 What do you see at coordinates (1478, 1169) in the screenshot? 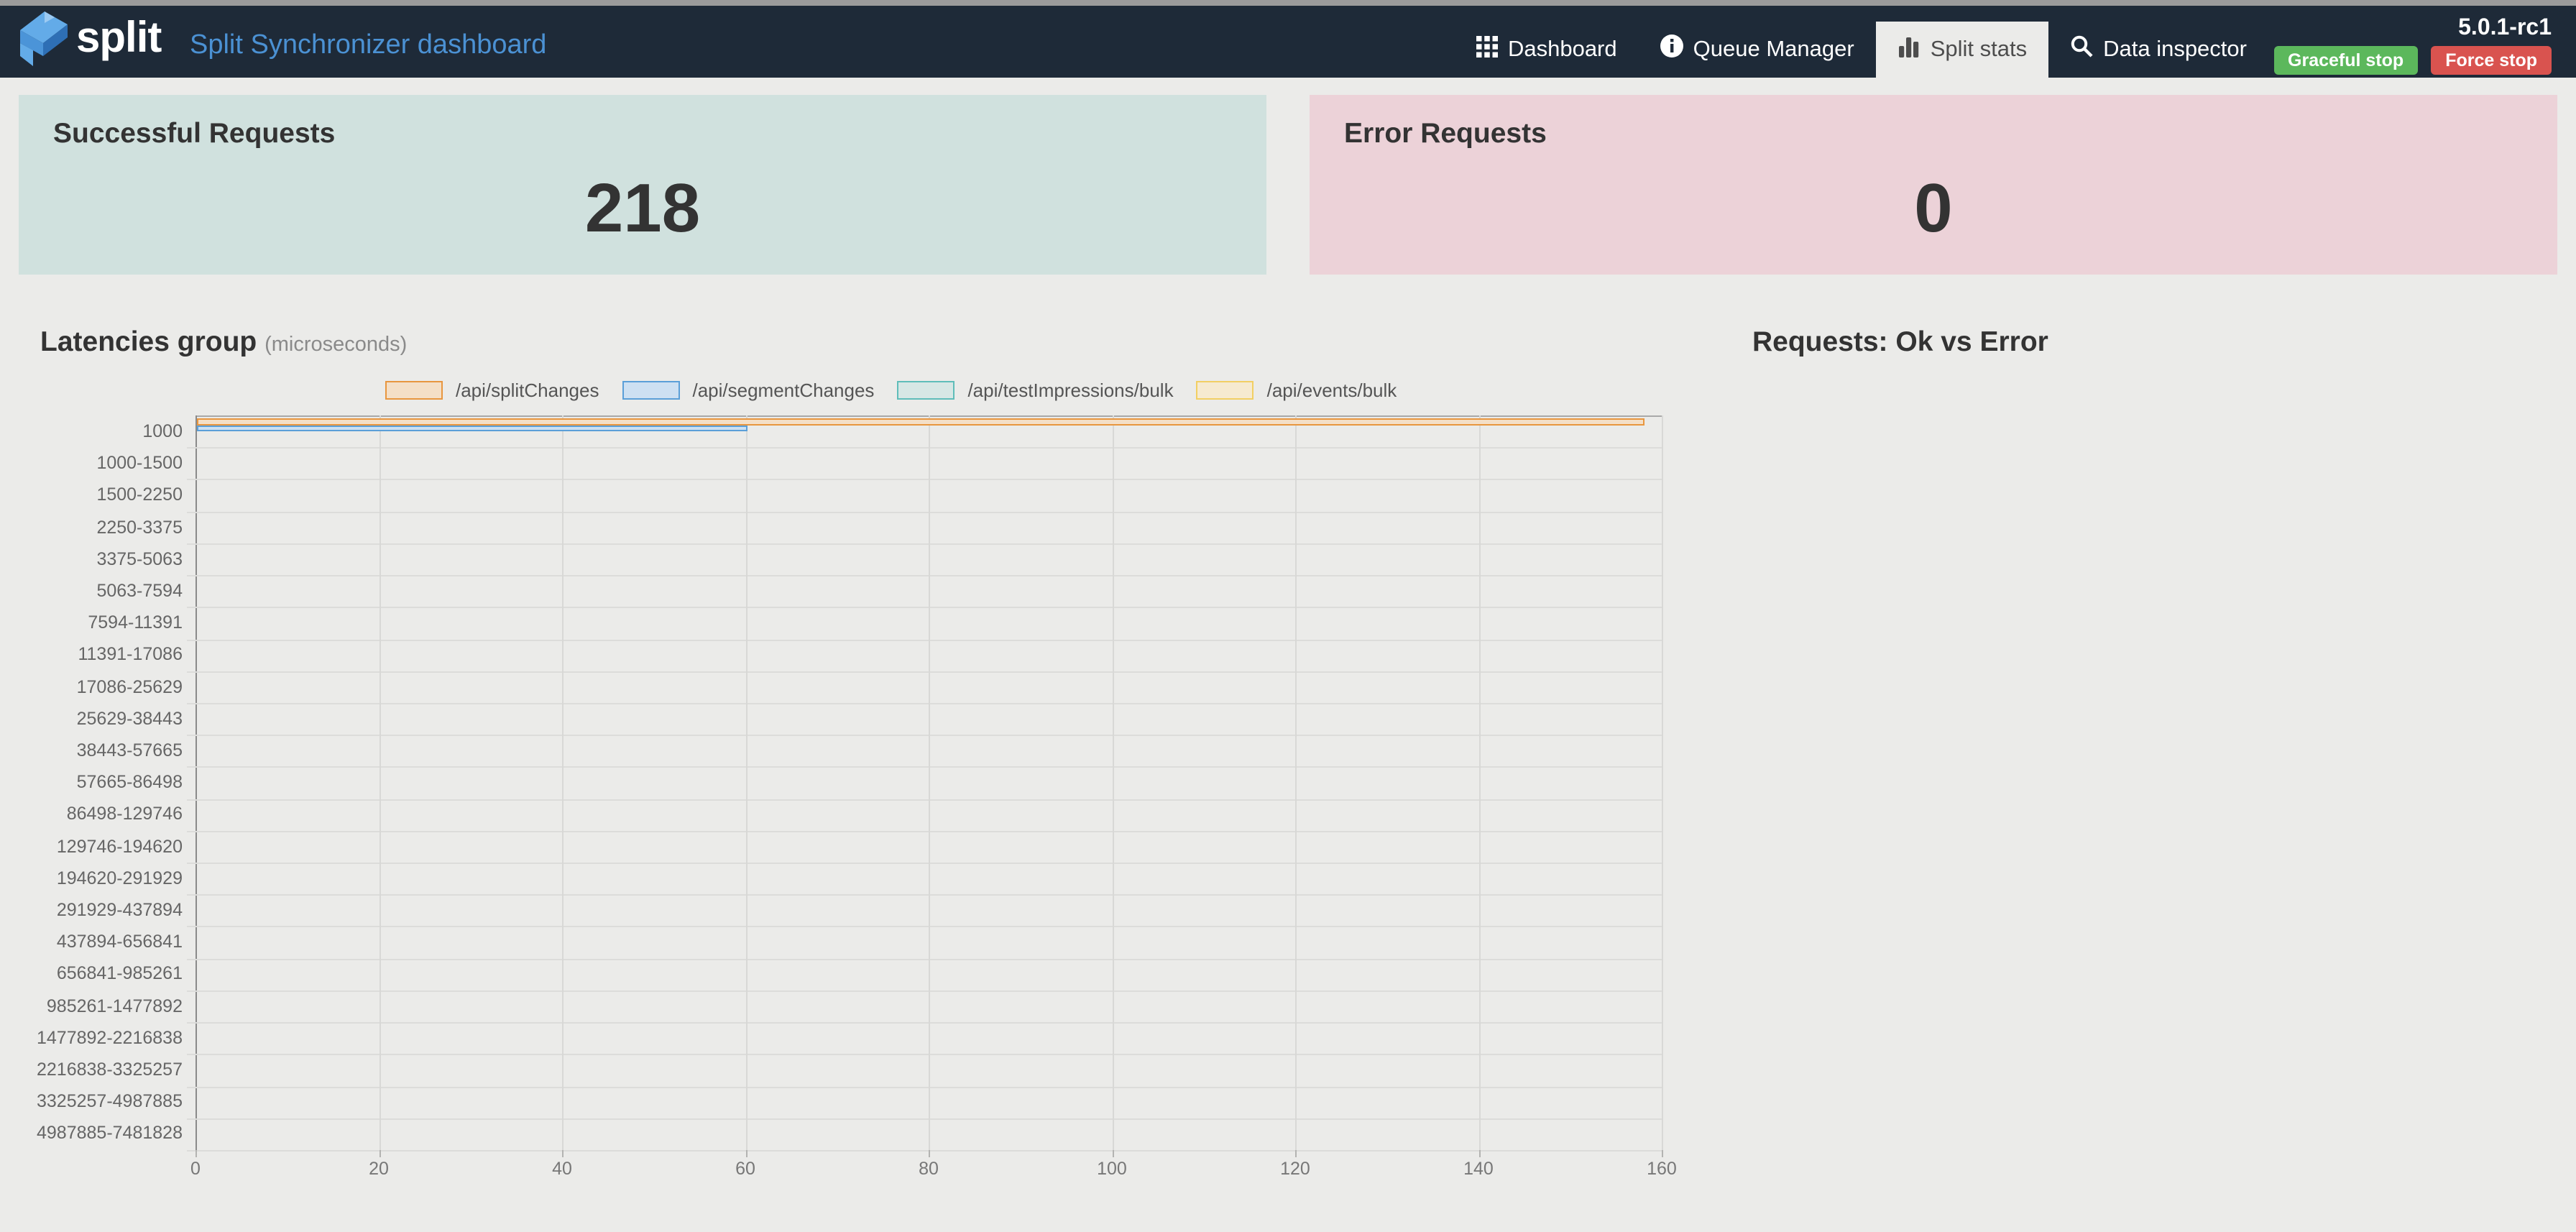
I see `x-axis-label: 140` at bounding box center [1478, 1169].